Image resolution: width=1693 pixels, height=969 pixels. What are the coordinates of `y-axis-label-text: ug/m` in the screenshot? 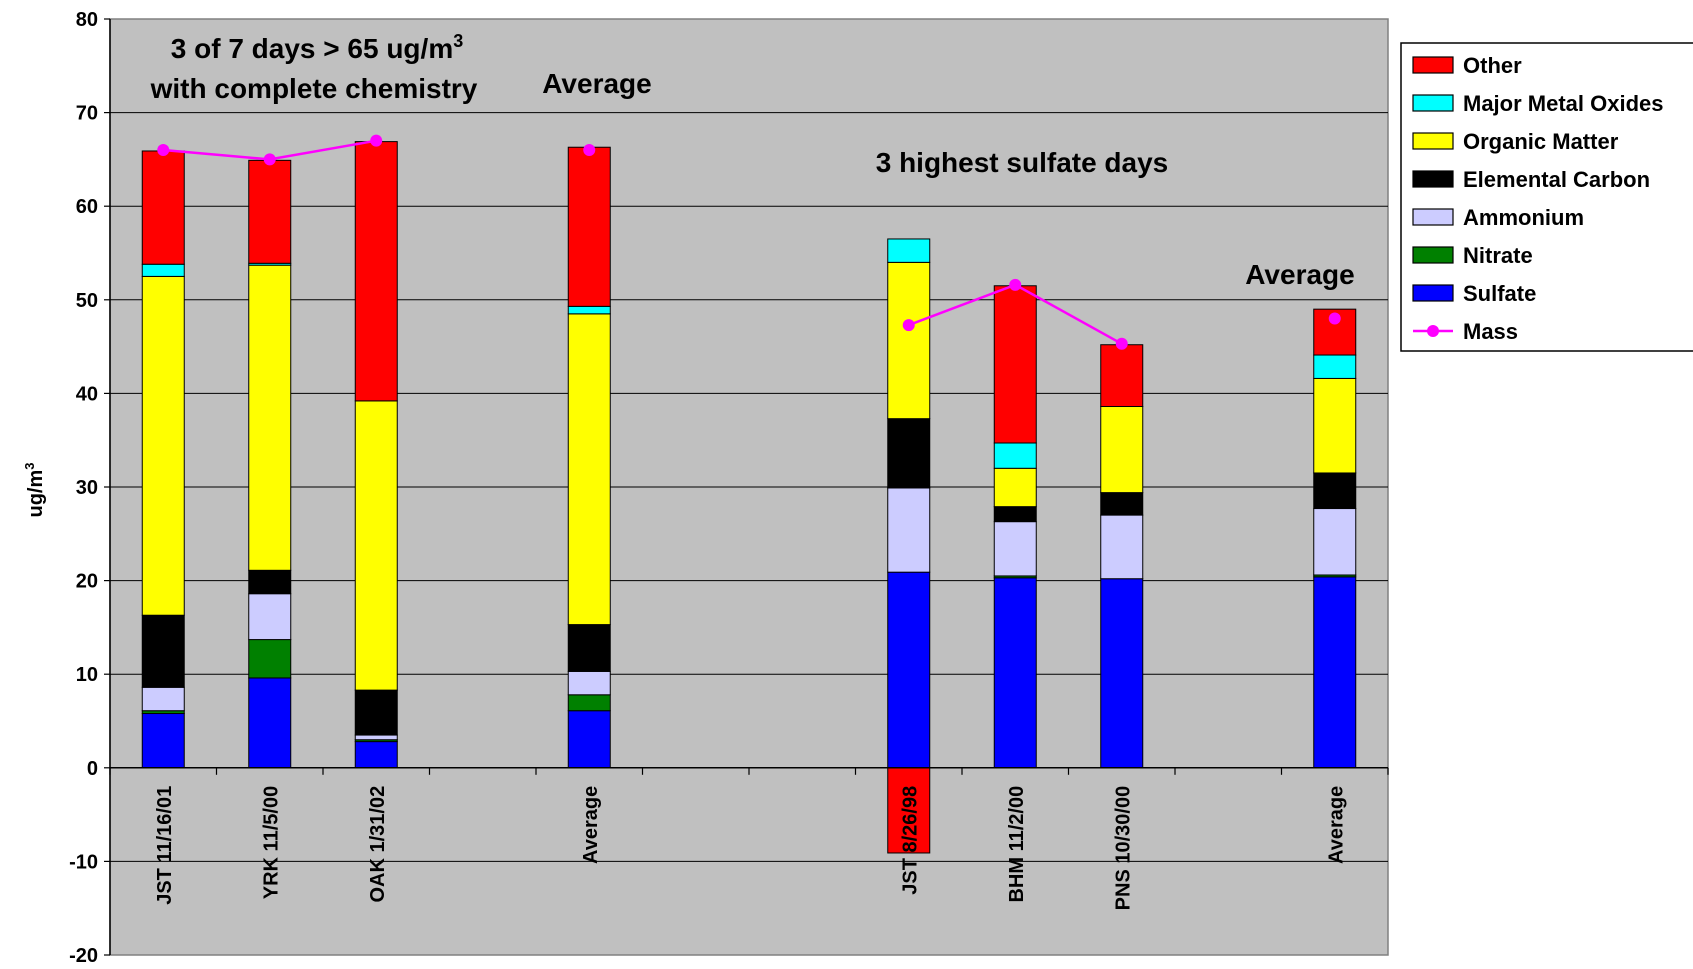 It's located at (36, 494).